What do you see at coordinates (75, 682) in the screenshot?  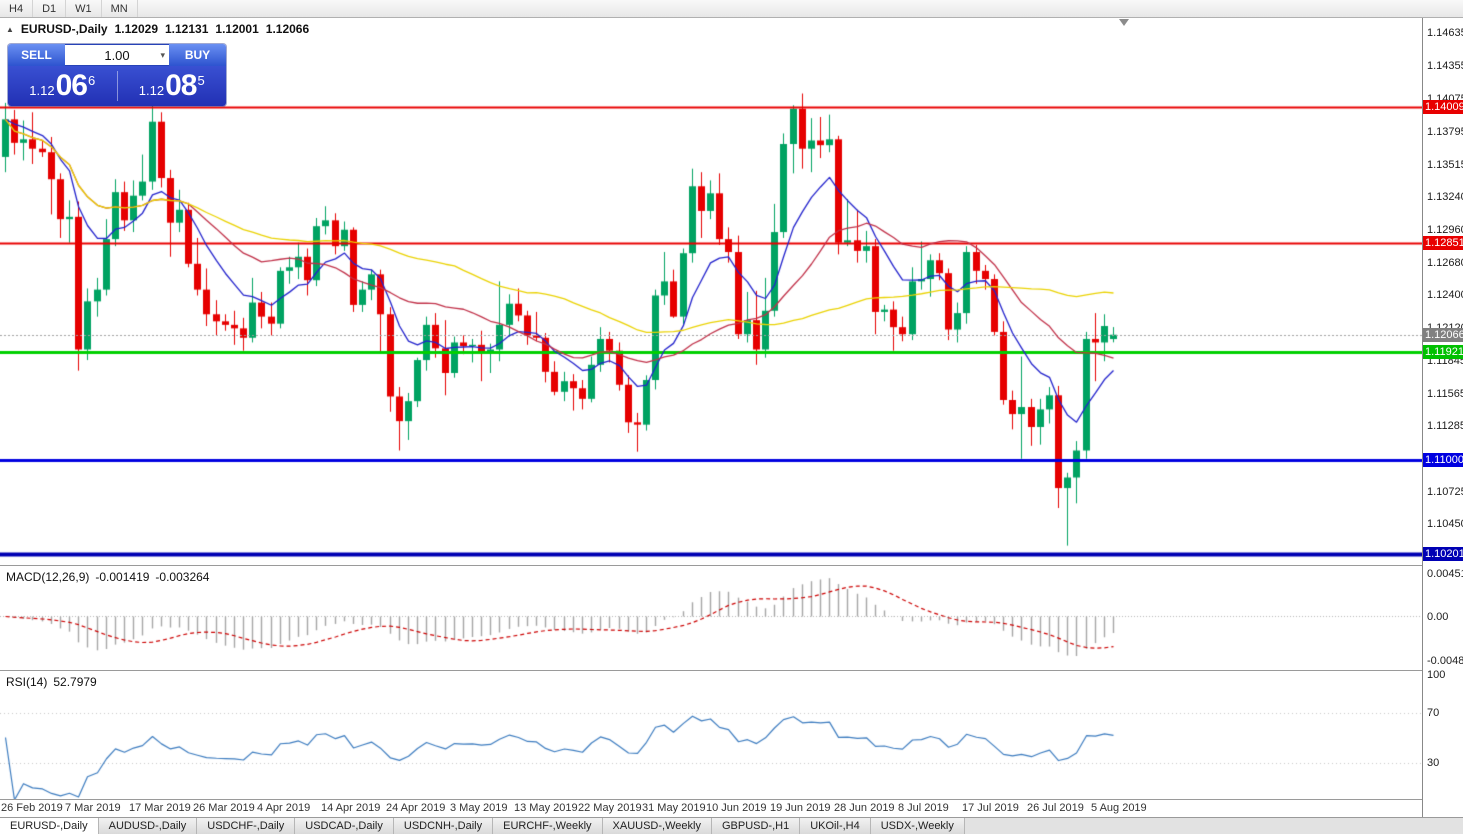 I see `rsi-value: 52.7979` at bounding box center [75, 682].